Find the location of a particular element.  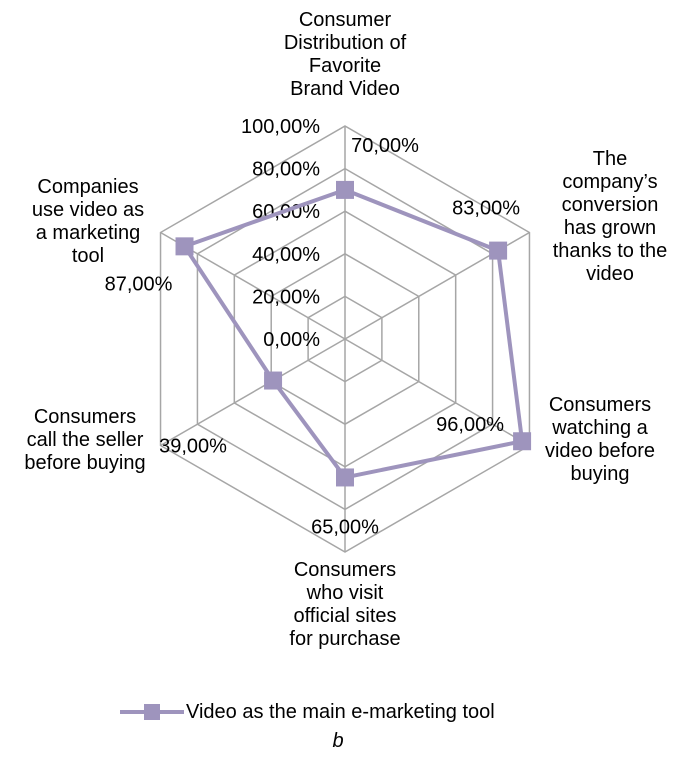

data-value-label: 87,00% is located at coordinates (139, 284).